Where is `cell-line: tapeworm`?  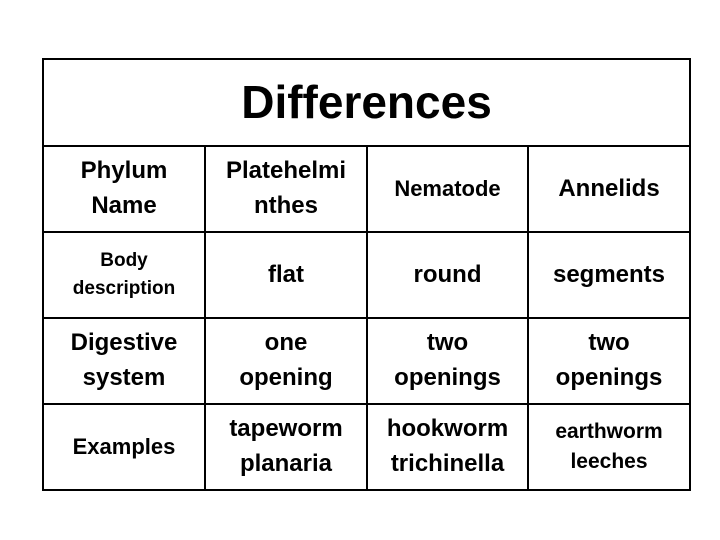 cell-line: tapeworm is located at coordinates (286, 429).